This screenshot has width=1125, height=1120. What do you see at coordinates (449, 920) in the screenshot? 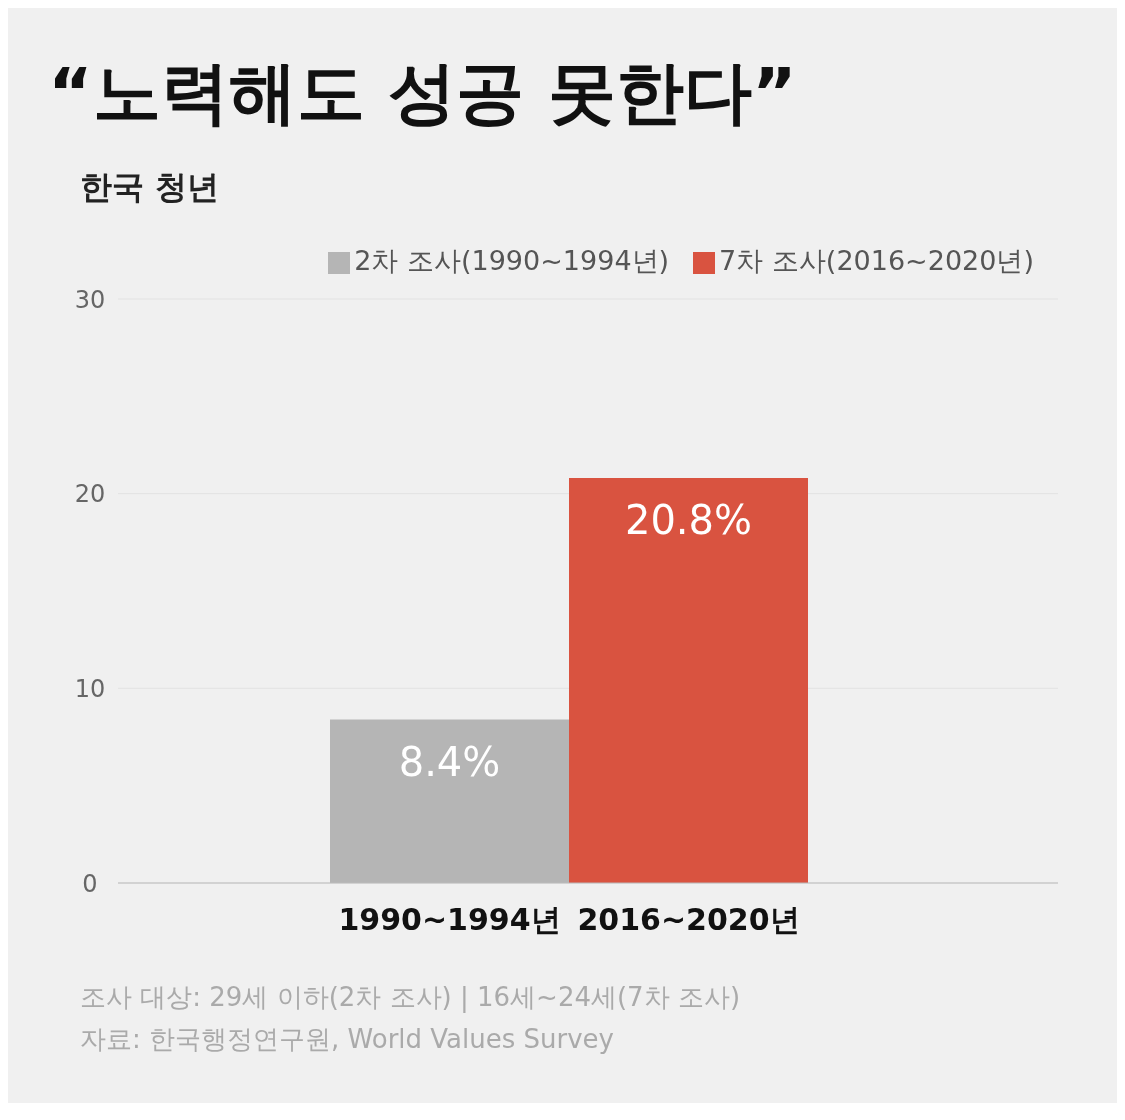
I see `x-tick-label: 1990~1994년` at bounding box center [449, 920].